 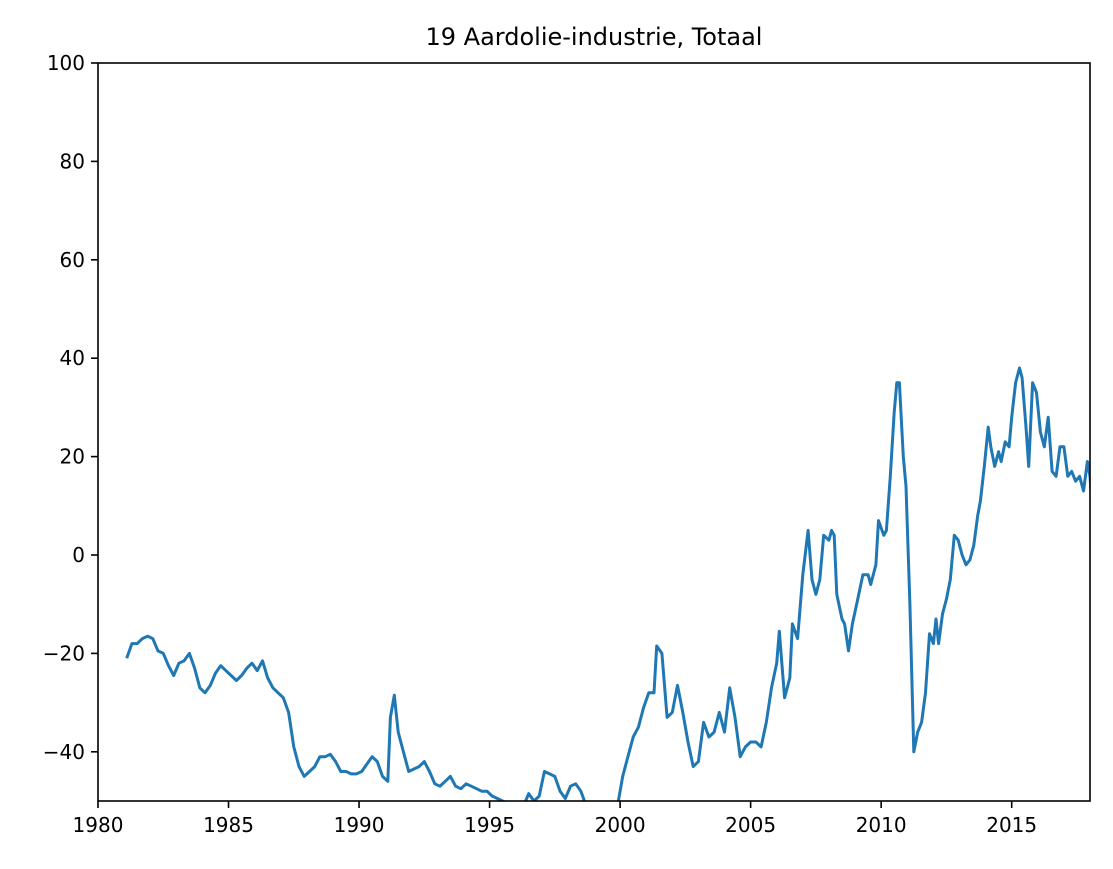 What do you see at coordinates (620, 825) in the screenshot?
I see `x-tick-label: 2000` at bounding box center [620, 825].